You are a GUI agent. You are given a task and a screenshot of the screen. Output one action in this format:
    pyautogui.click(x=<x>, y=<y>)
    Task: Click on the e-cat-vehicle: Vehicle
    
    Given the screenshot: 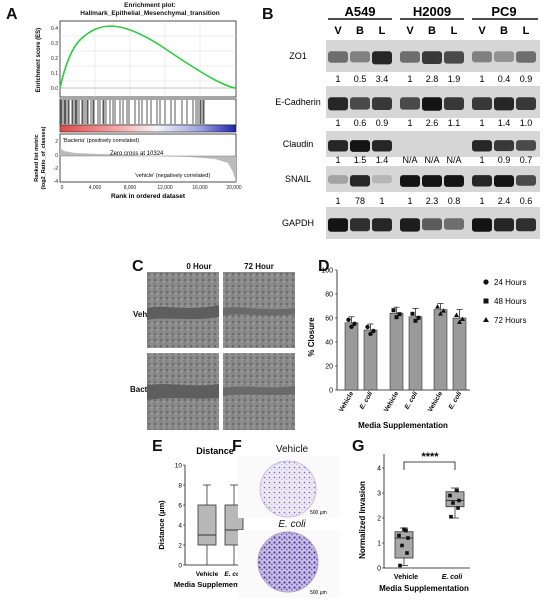 What is the action you would take?
    pyautogui.click(x=207, y=574)
    